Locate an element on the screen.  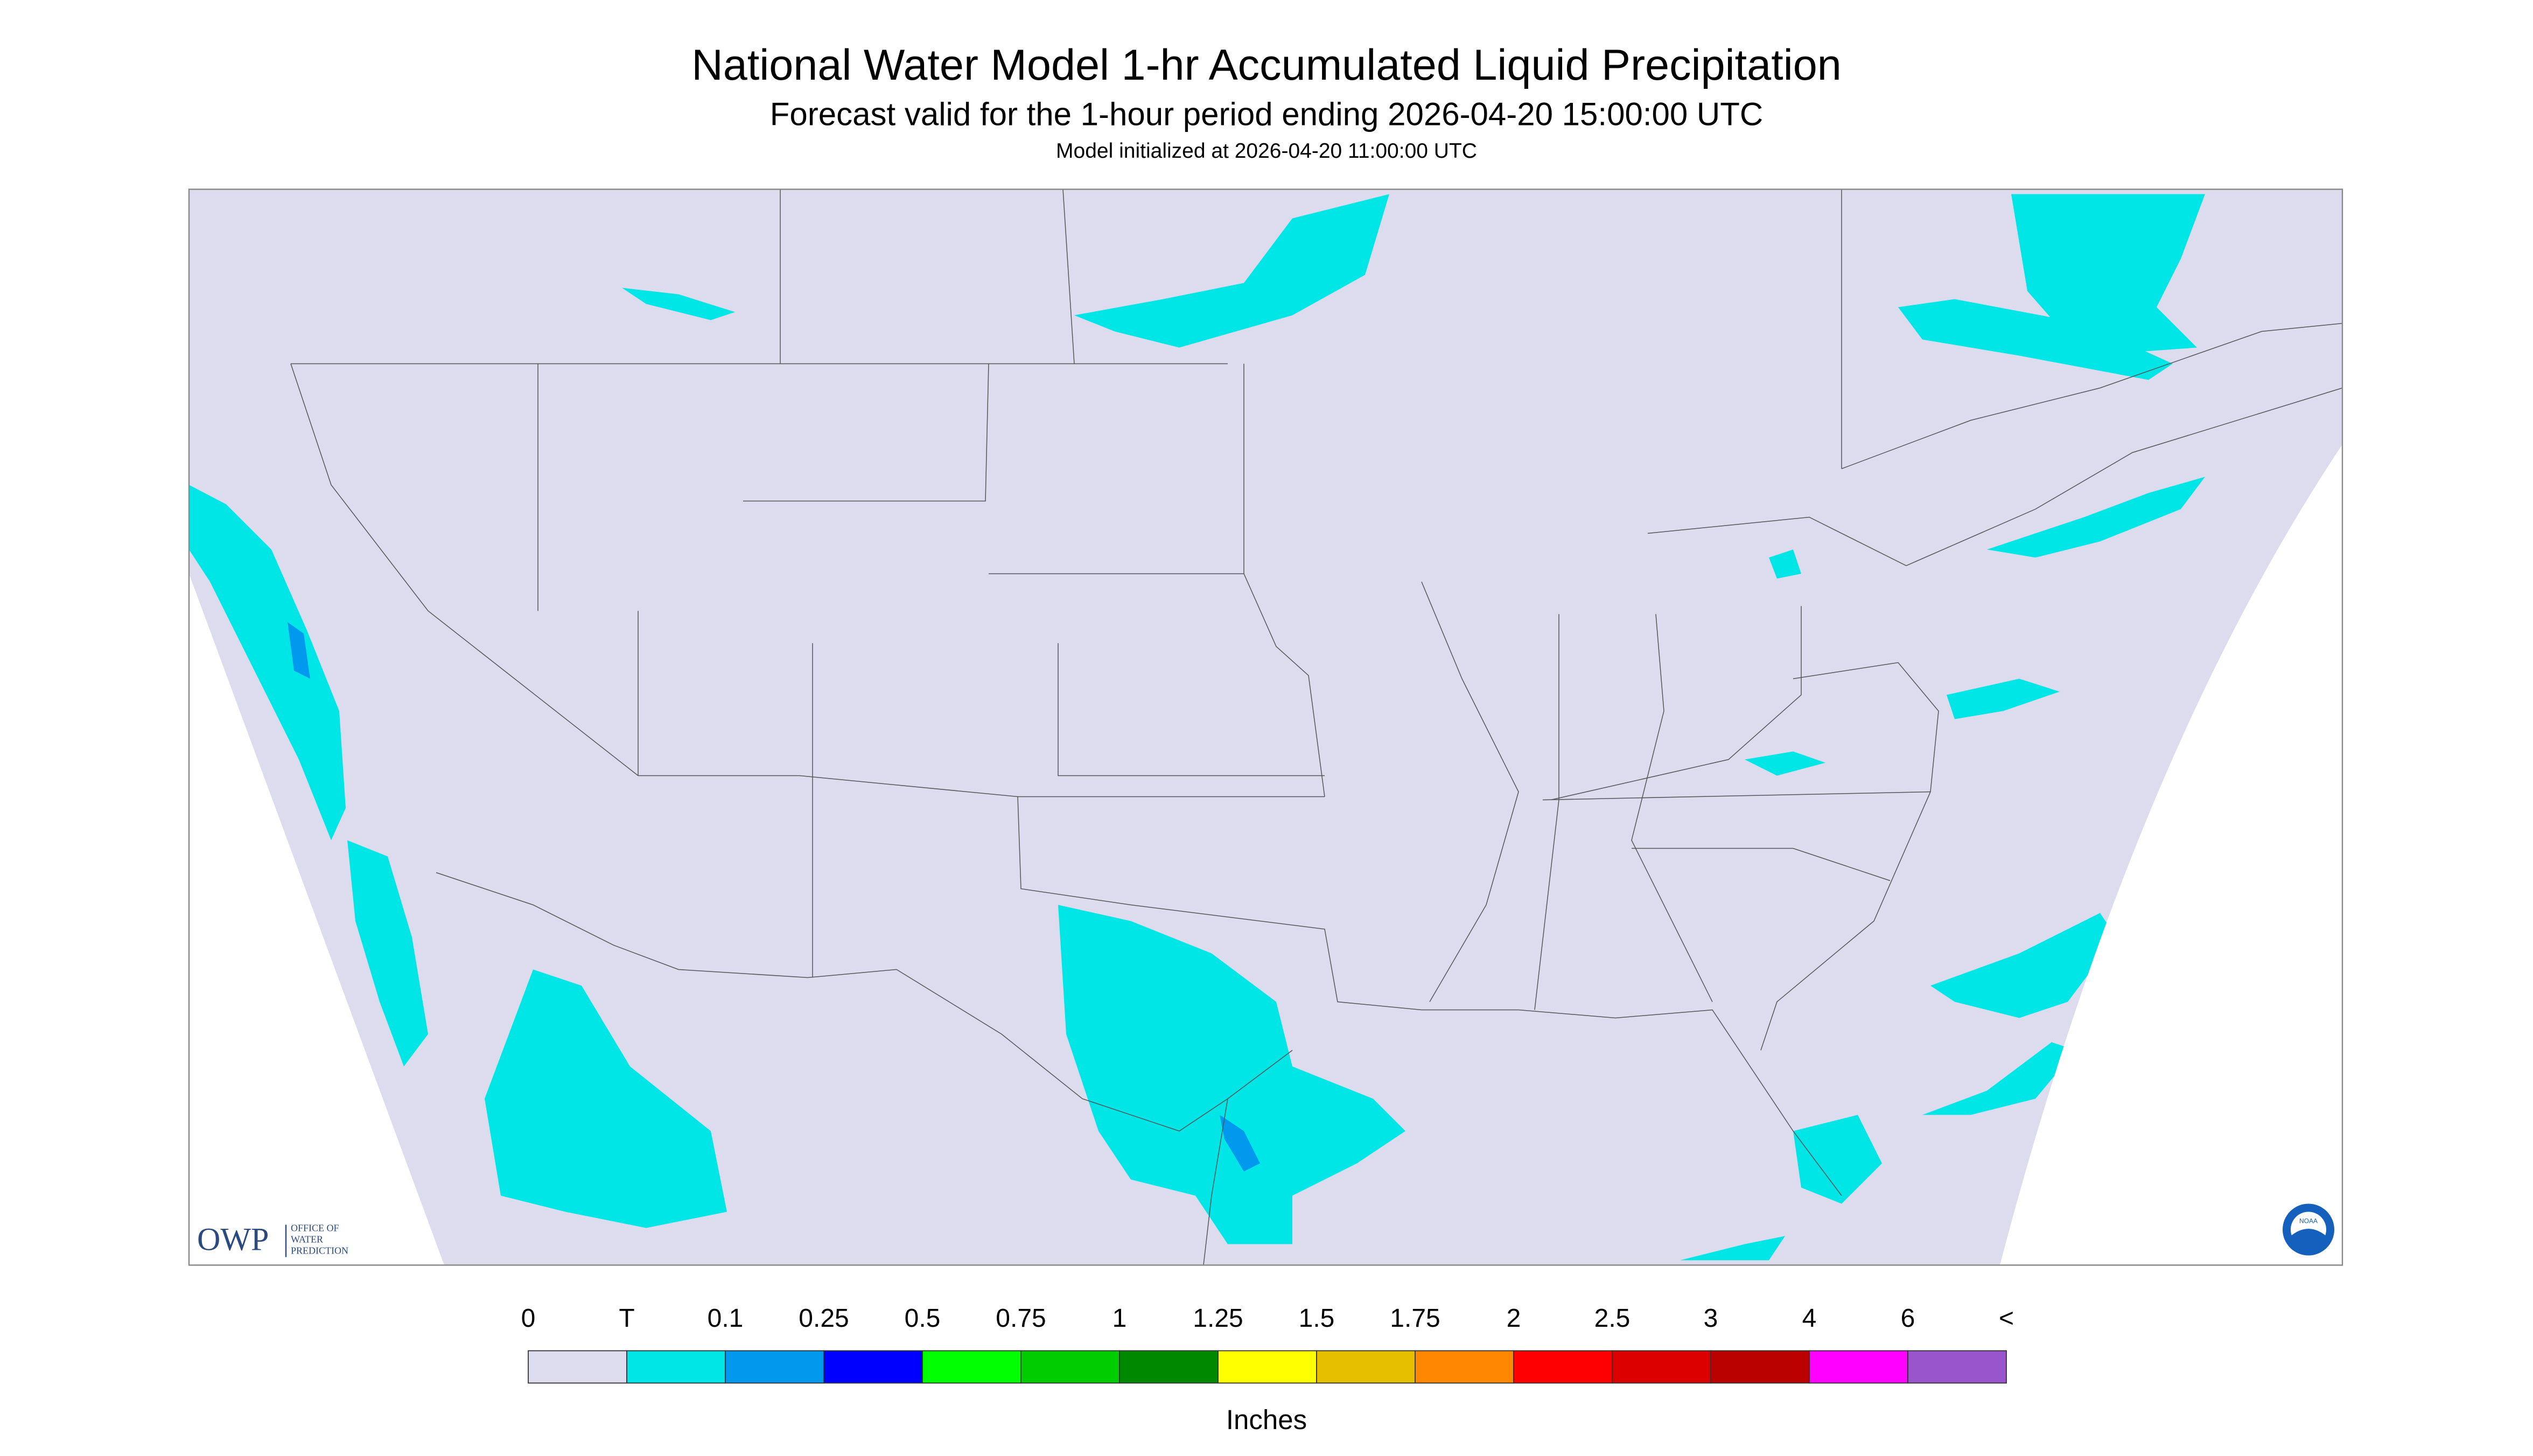
legend-label: 0 is located at coordinates (529, 1318).